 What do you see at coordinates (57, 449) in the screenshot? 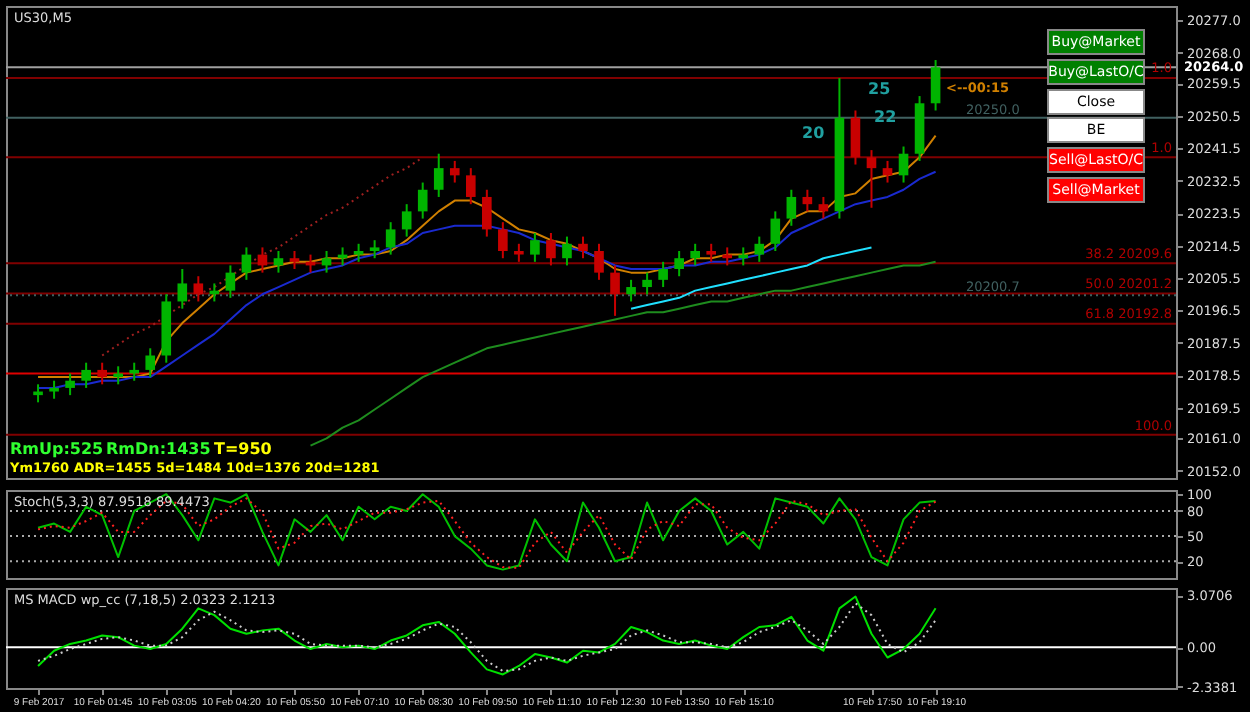
I see `annotation: RmUp:525` at bounding box center [57, 449].